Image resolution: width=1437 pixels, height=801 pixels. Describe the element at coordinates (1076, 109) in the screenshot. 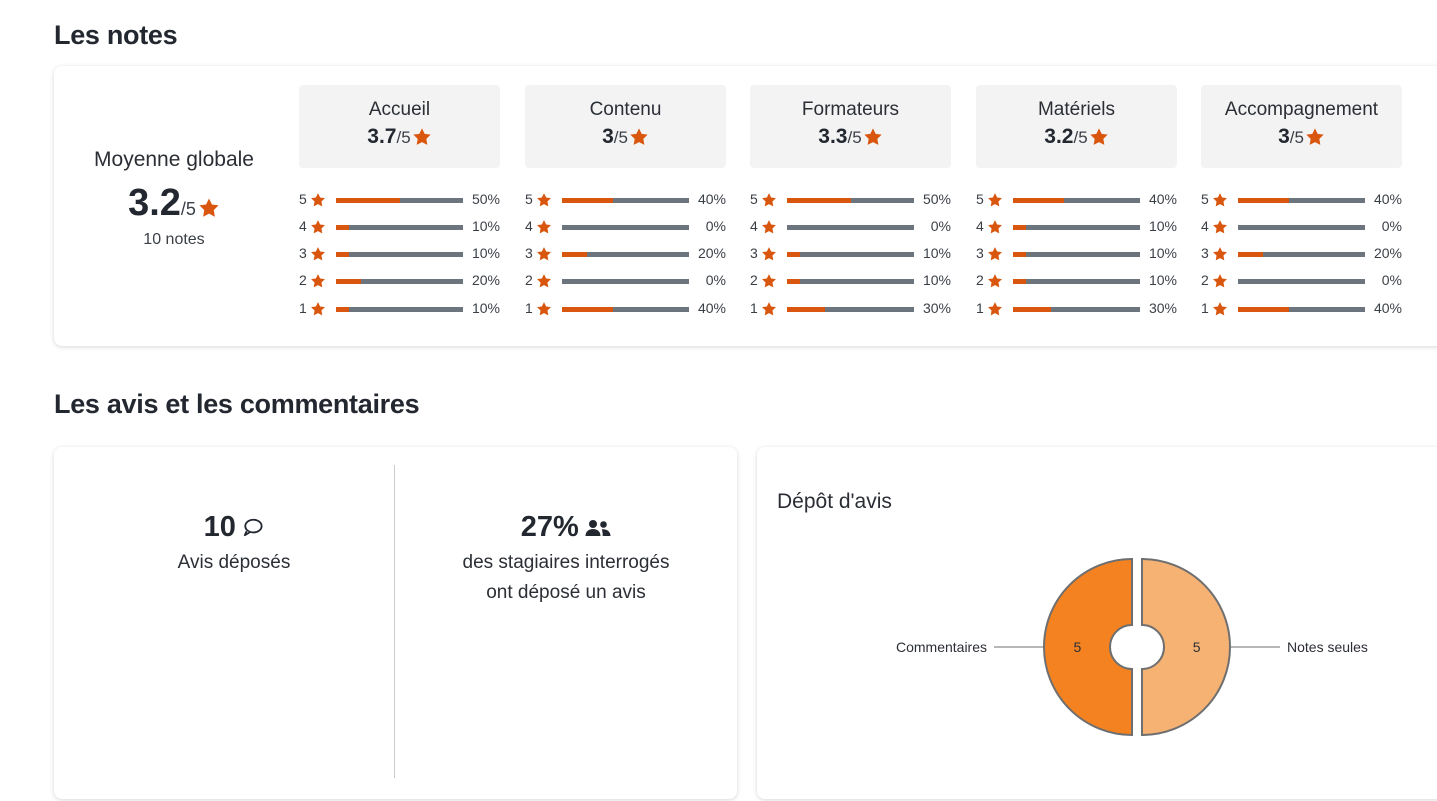

I see `category-name: Matériels` at that location.